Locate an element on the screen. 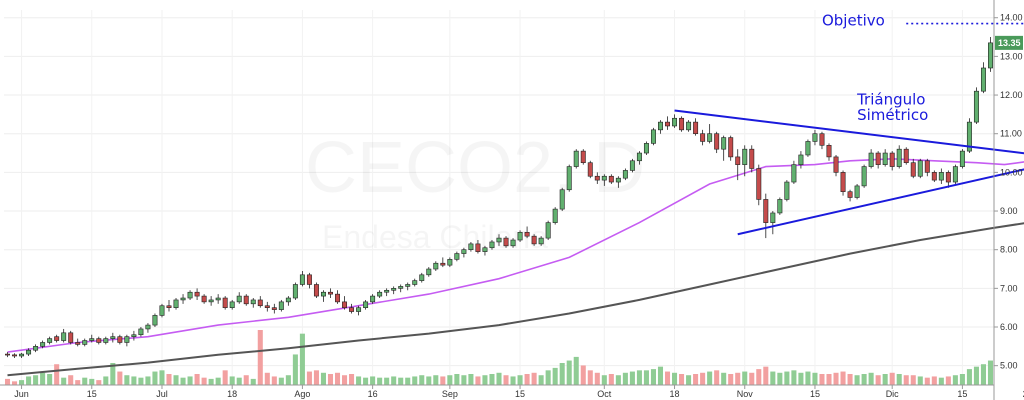  y-tick-label: 8.00 is located at coordinates (1009, 250).